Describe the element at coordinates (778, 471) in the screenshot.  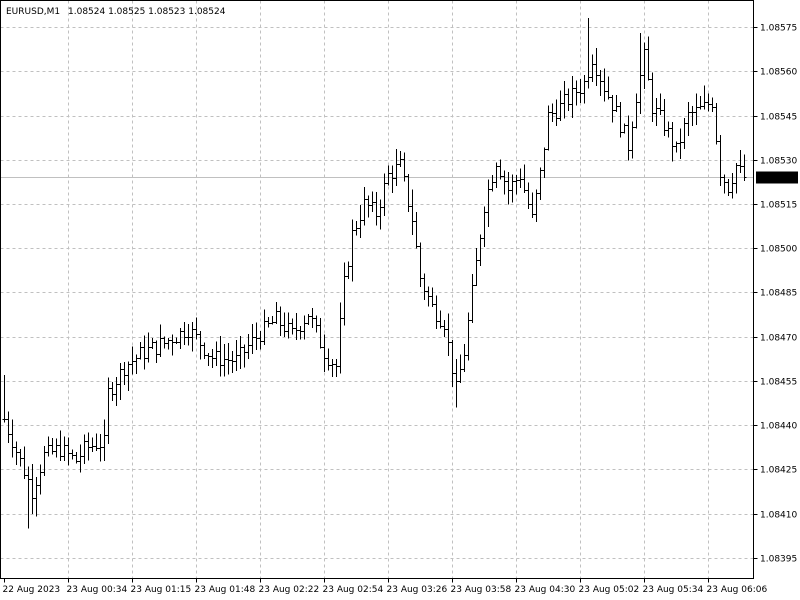
I see `y-tick-label: 1.08425` at that location.